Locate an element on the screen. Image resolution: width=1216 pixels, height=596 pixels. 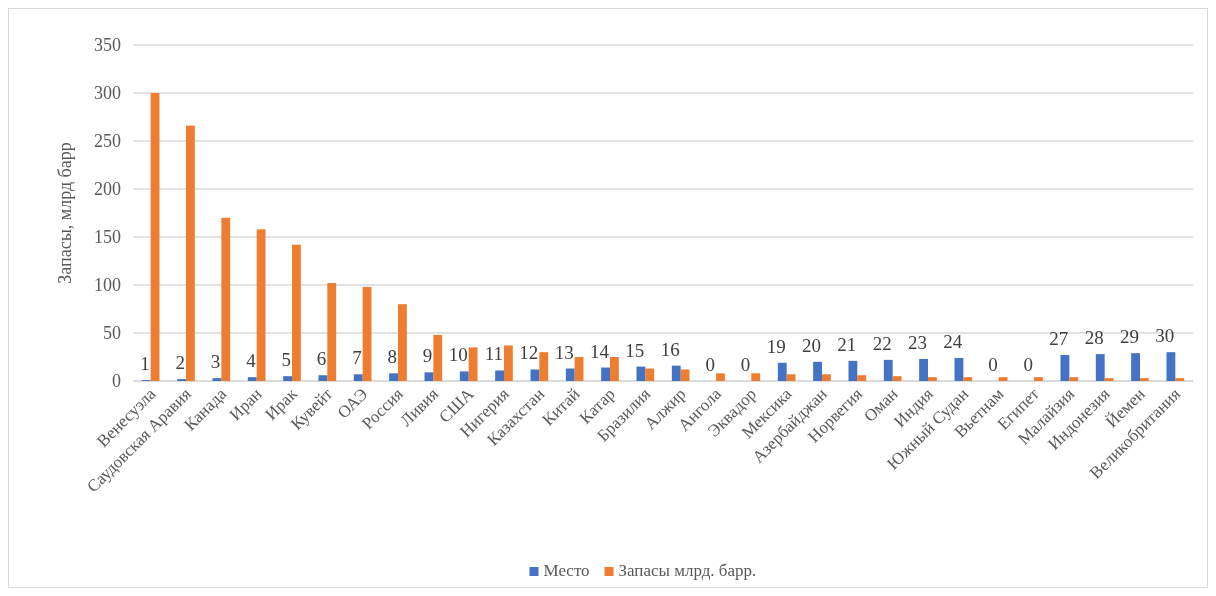
y-tick-label: 100 is located at coordinates (107, 285).